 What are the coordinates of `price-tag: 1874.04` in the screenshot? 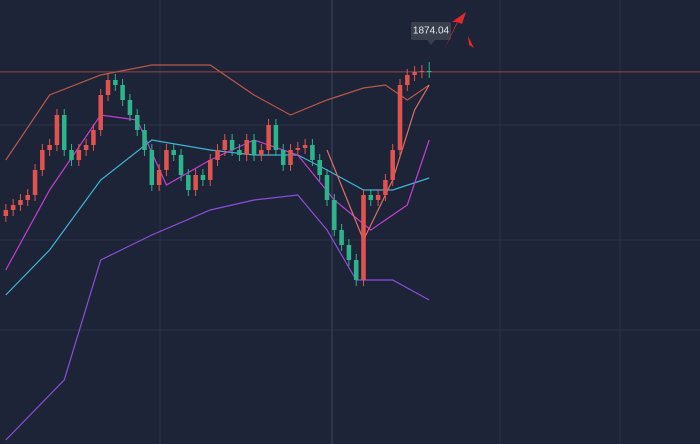 It's located at (431, 33).